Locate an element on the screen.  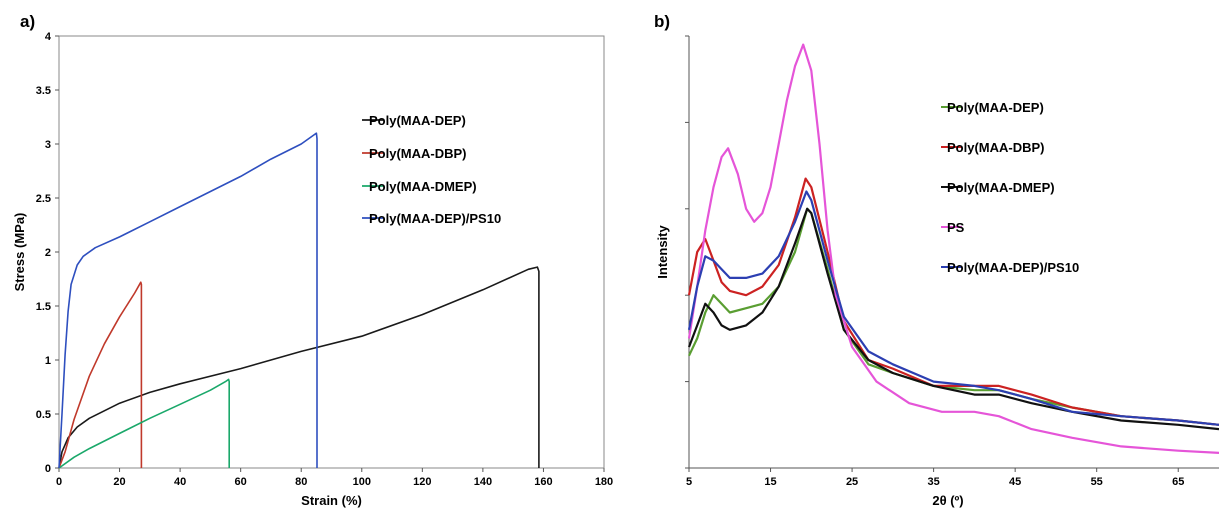
y-tick-label: 4 is located at coordinates (48, 37).